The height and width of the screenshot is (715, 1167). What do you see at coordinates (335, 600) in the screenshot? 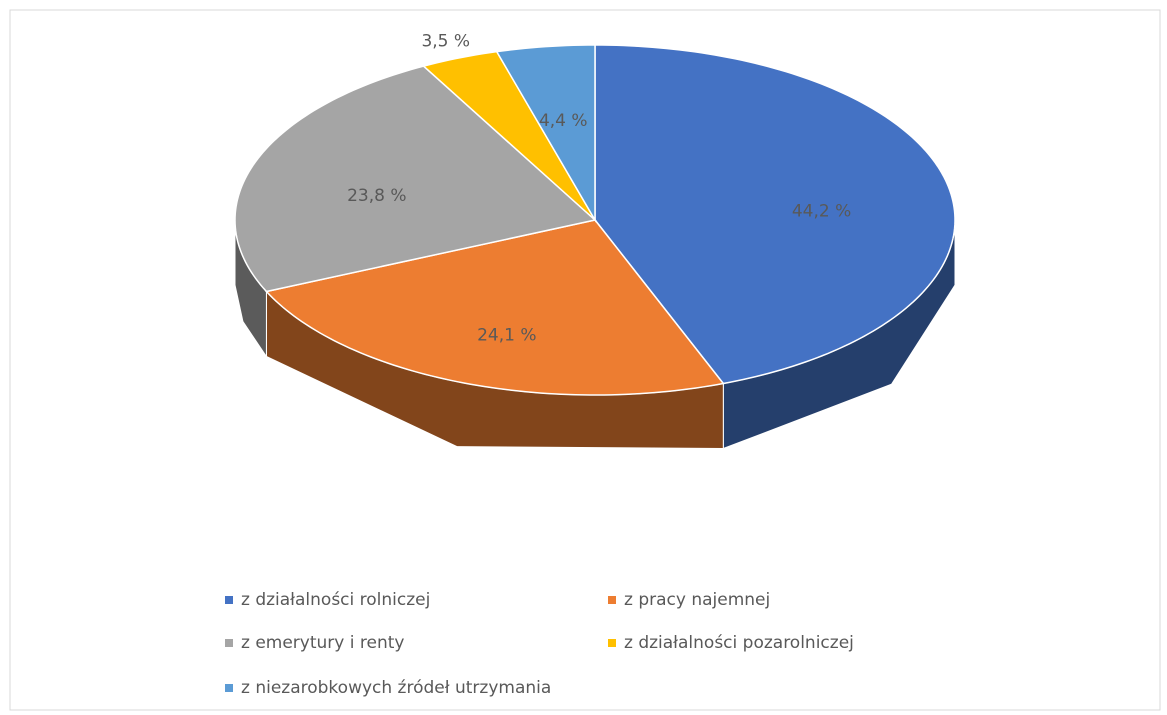
I see `legend-label: z działalności rolniczej` at bounding box center [335, 600].